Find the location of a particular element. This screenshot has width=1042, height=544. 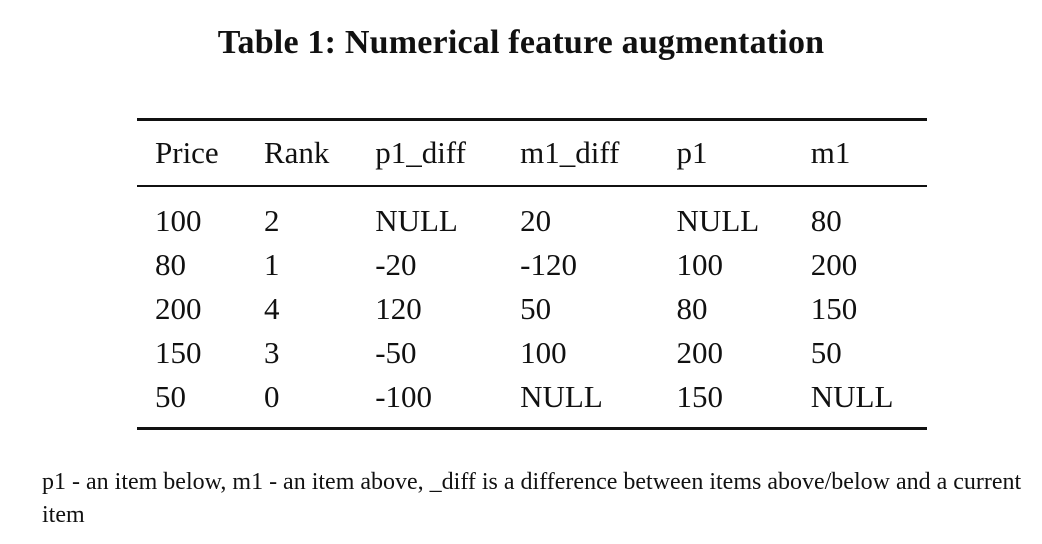

cell-p1: 200 is located at coordinates (700, 352).